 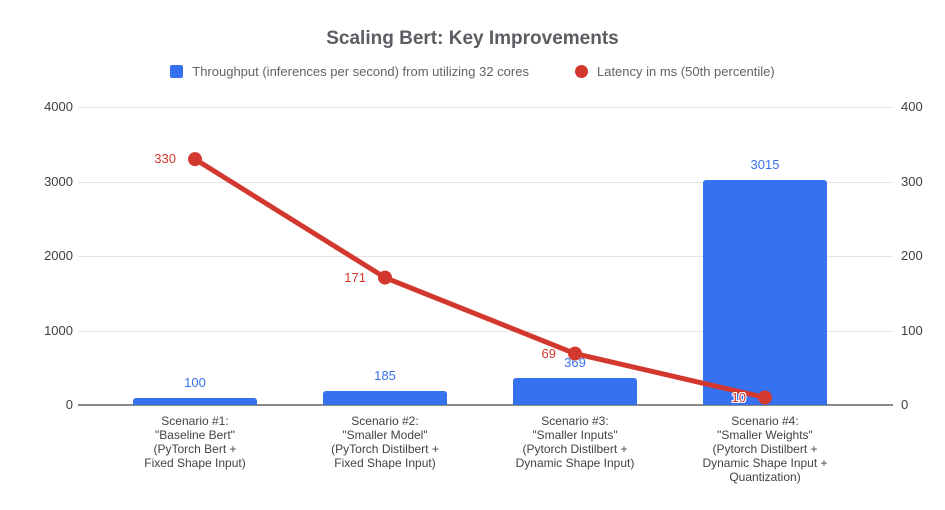 What do you see at coordinates (912, 181) in the screenshot?
I see `right-axis-tick-label: 300` at bounding box center [912, 181].